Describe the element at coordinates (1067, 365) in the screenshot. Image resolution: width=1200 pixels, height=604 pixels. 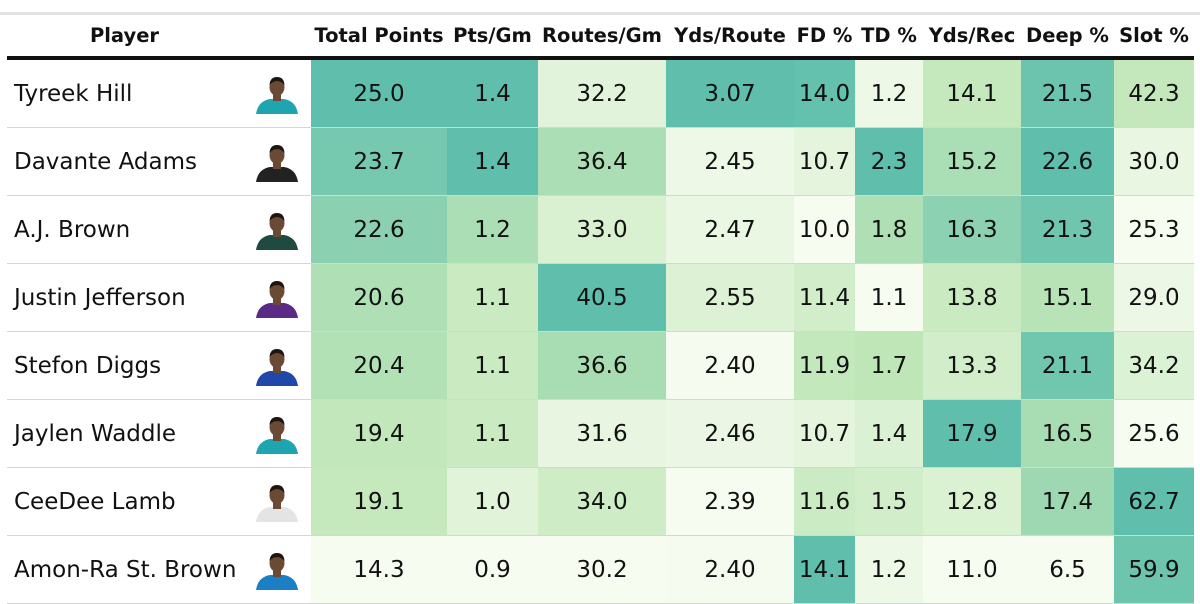
I see `stat-cell: 21.1` at that location.